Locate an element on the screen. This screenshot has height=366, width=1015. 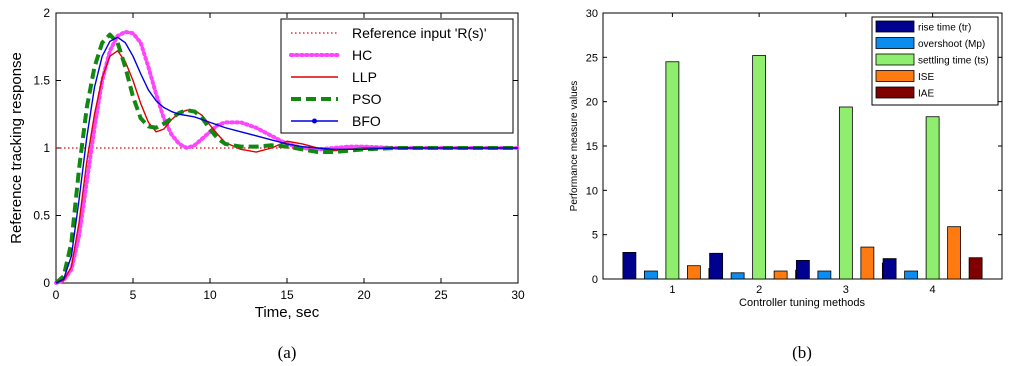
panel-a-x-tick-label: 30 is located at coordinates (518, 295).